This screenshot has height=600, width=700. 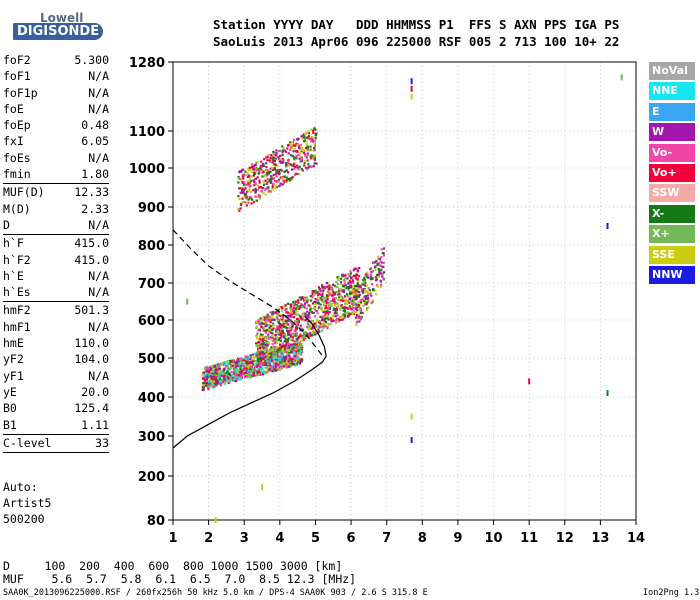 I want to click on param-name: h`E, so click(x=13, y=275).